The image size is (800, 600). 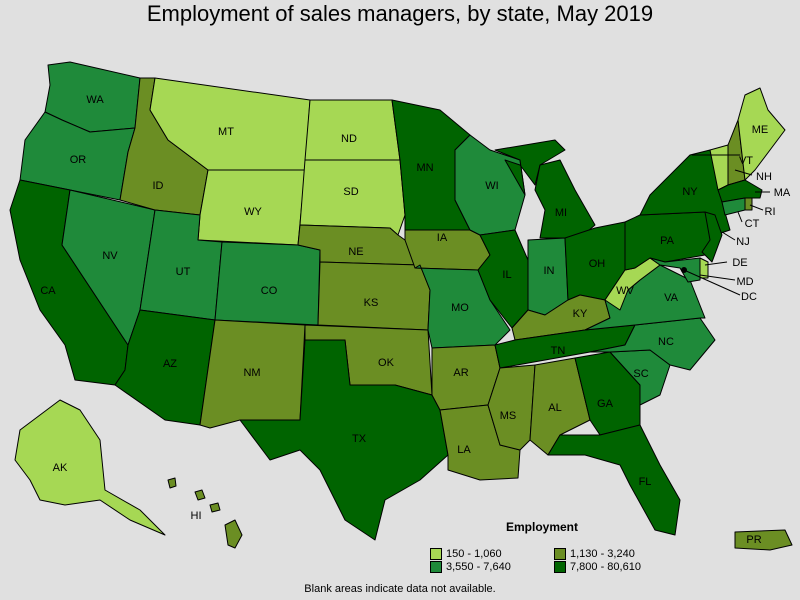 I want to click on label-vt: VT, so click(x=746, y=161).